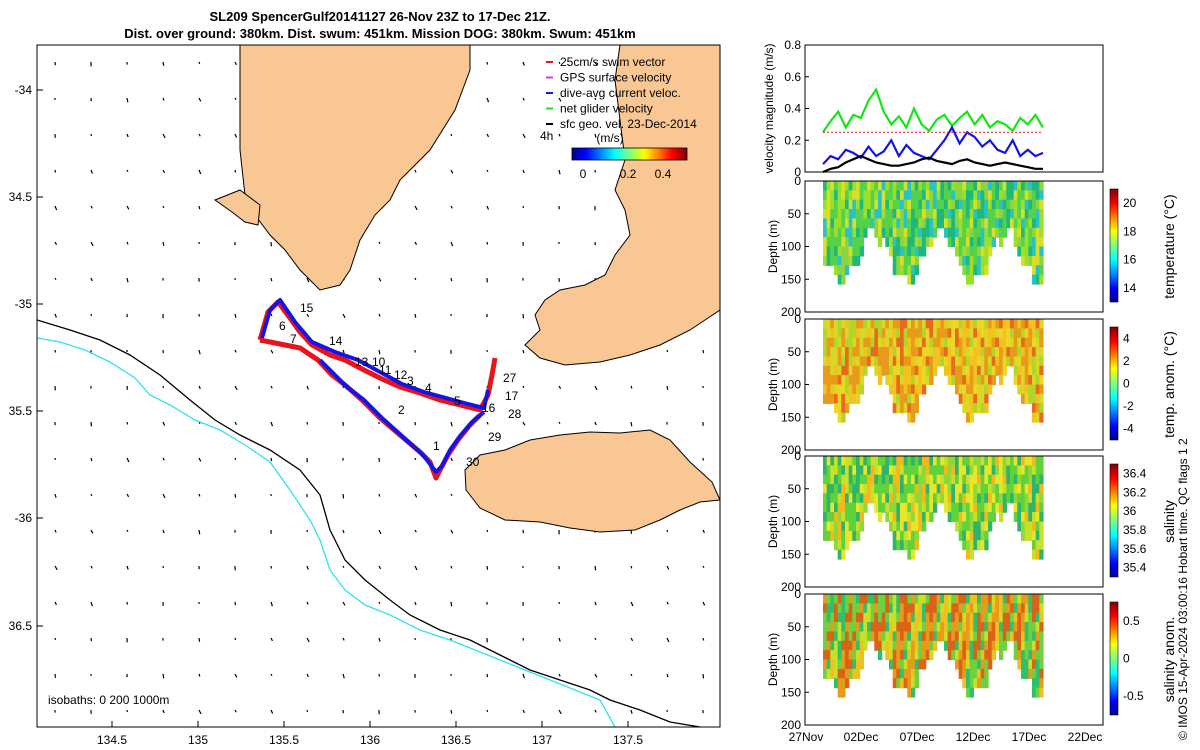  Describe the element at coordinates (1128, 429) in the screenshot. I see `colorbar-tick: -4` at that location.